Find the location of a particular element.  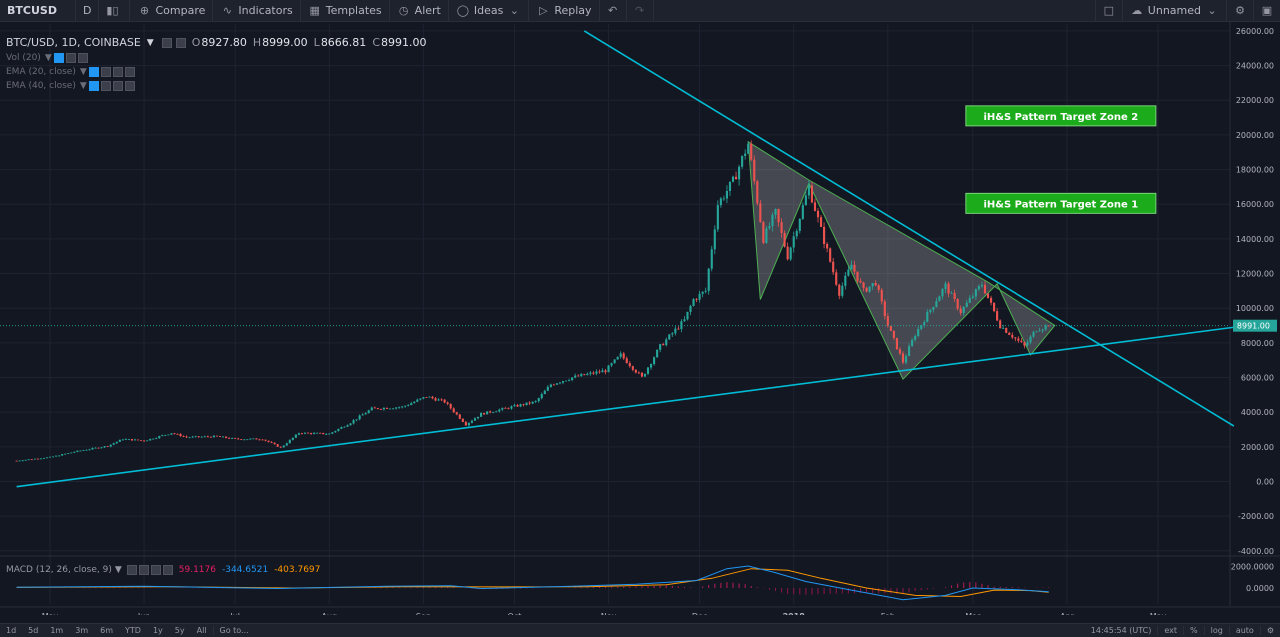

alert-button: ◷ Alert is located at coordinates (419, 11).